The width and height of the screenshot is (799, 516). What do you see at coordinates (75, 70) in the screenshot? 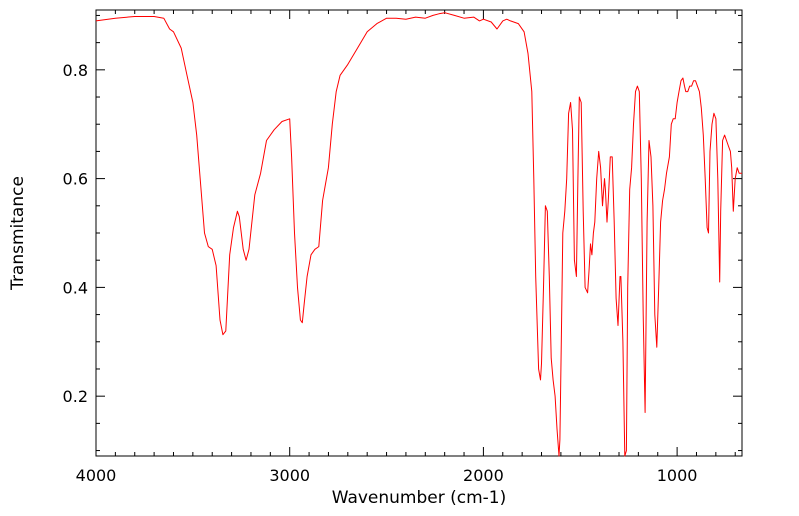
I see `y-tick-label: 0.8` at bounding box center [75, 70].